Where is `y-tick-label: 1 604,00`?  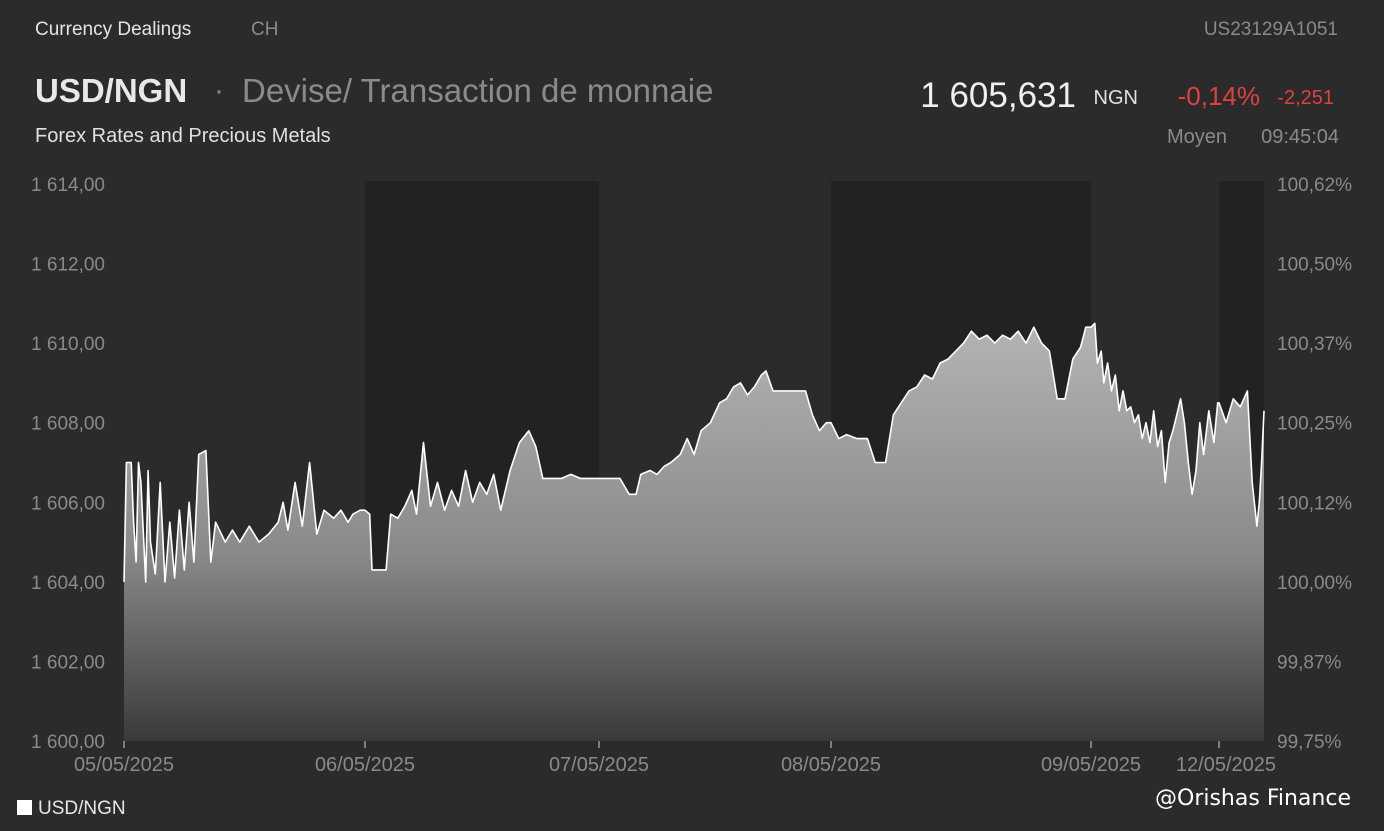 y-tick-label: 1 604,00 is located at coordinates (68, 583).